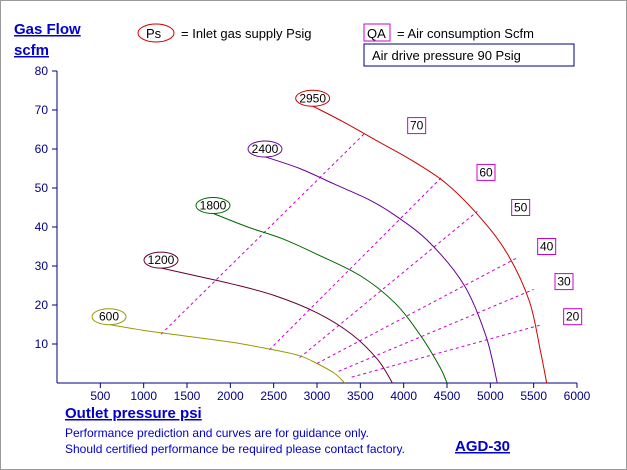  What do you see at coordinates (447, 396) in the screenshot?
I see `x-tick-label: 4500` at bounding box center [447, 396].